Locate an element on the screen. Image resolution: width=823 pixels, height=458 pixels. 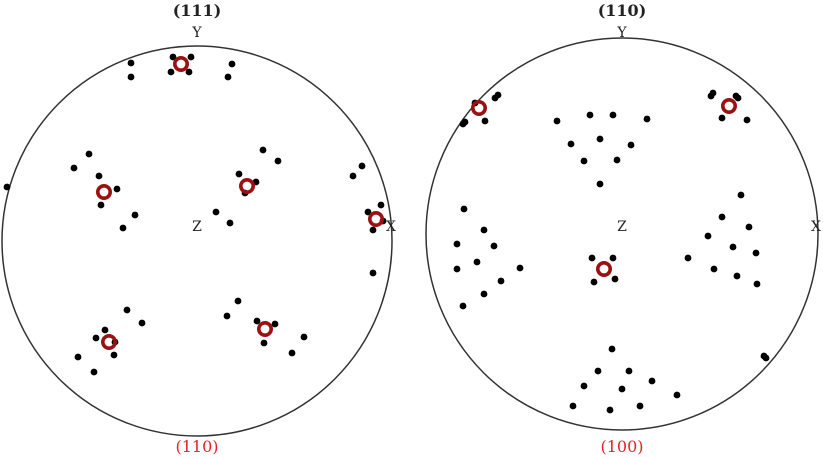
pole-figure-left-z-label: Z is located at coordinates (197, 227).